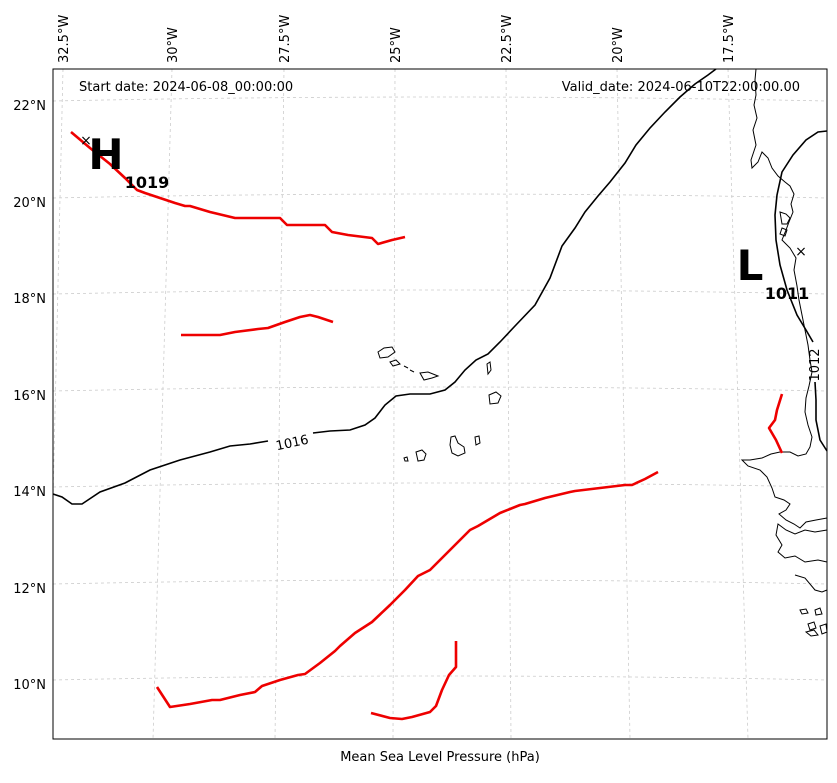  Describe the element at coordinates (477, 440) in the screenshot. I see `island-maio` at that location.